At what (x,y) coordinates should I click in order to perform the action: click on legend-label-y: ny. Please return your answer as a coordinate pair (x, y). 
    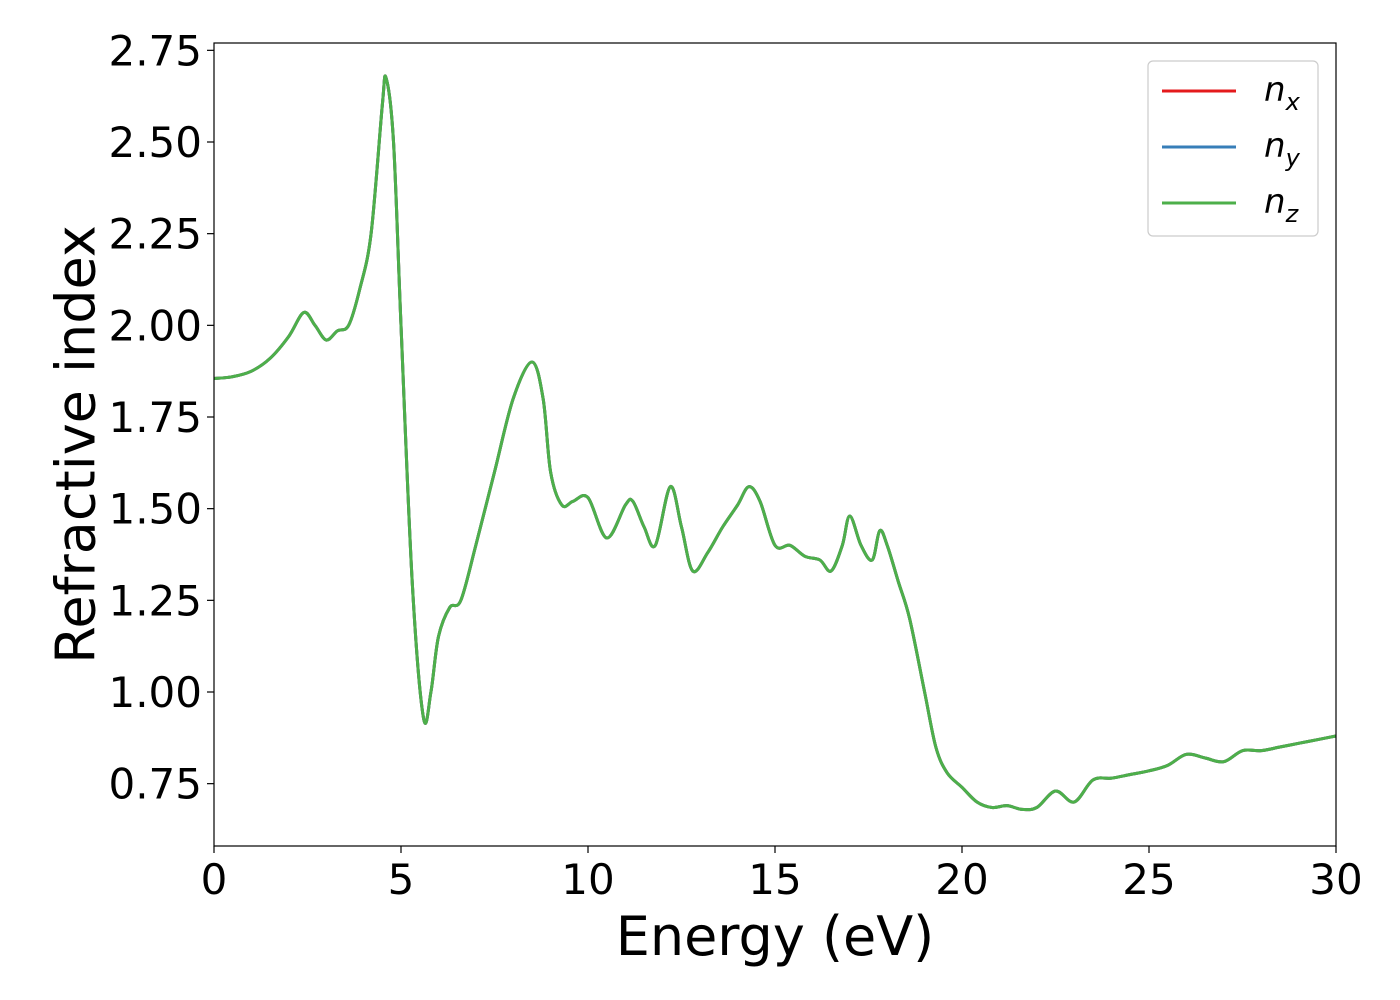
    Looking at the image, I should click on (1282, 149).